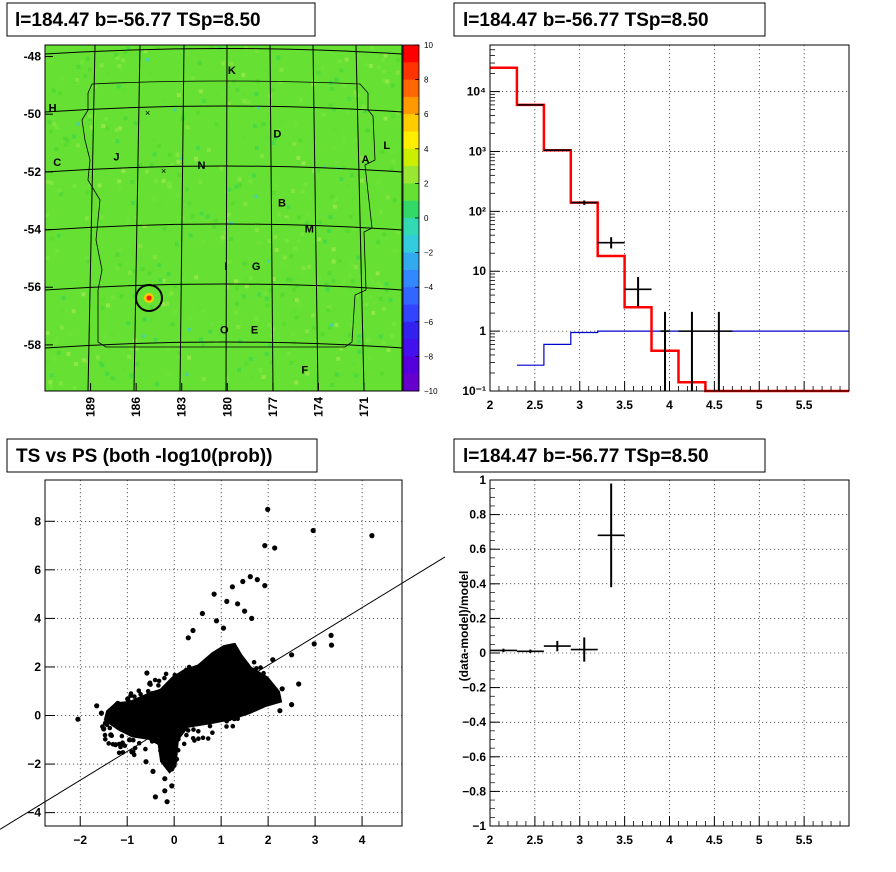 This screenshot has width=896, height=872. What do you see at coordinates (191, 708) in the screenshot?
I see `scatter-dense-cluster` at bounding box center [191, 708].